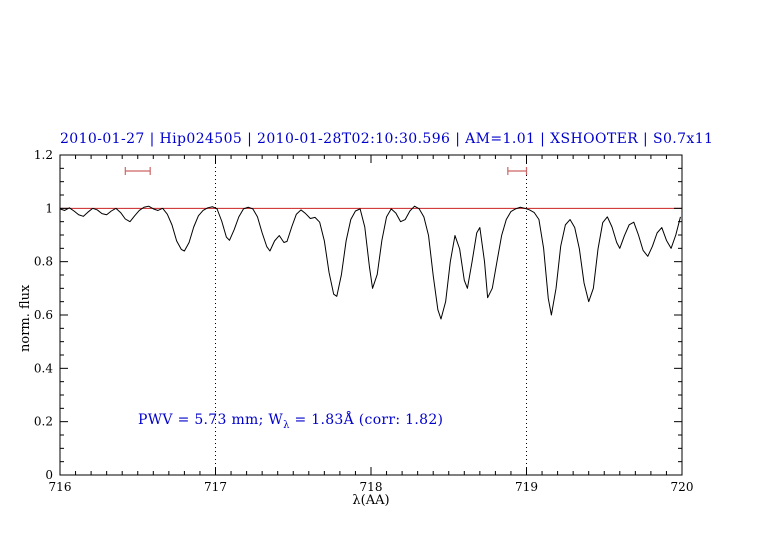 The image size is (782, 542). Describe the element at coordinates (43, 315) in the screenshot. I see `y-tick-label: 0.6` at that location.